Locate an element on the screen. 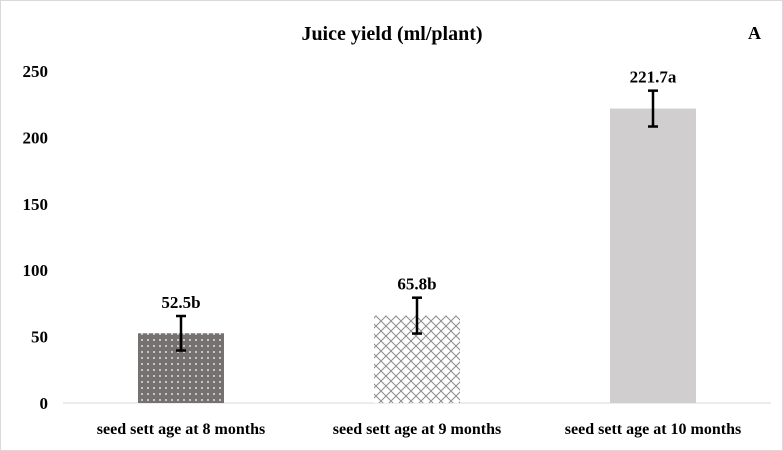  data-label-0: 52.5b is located at coordinates (180, 302).